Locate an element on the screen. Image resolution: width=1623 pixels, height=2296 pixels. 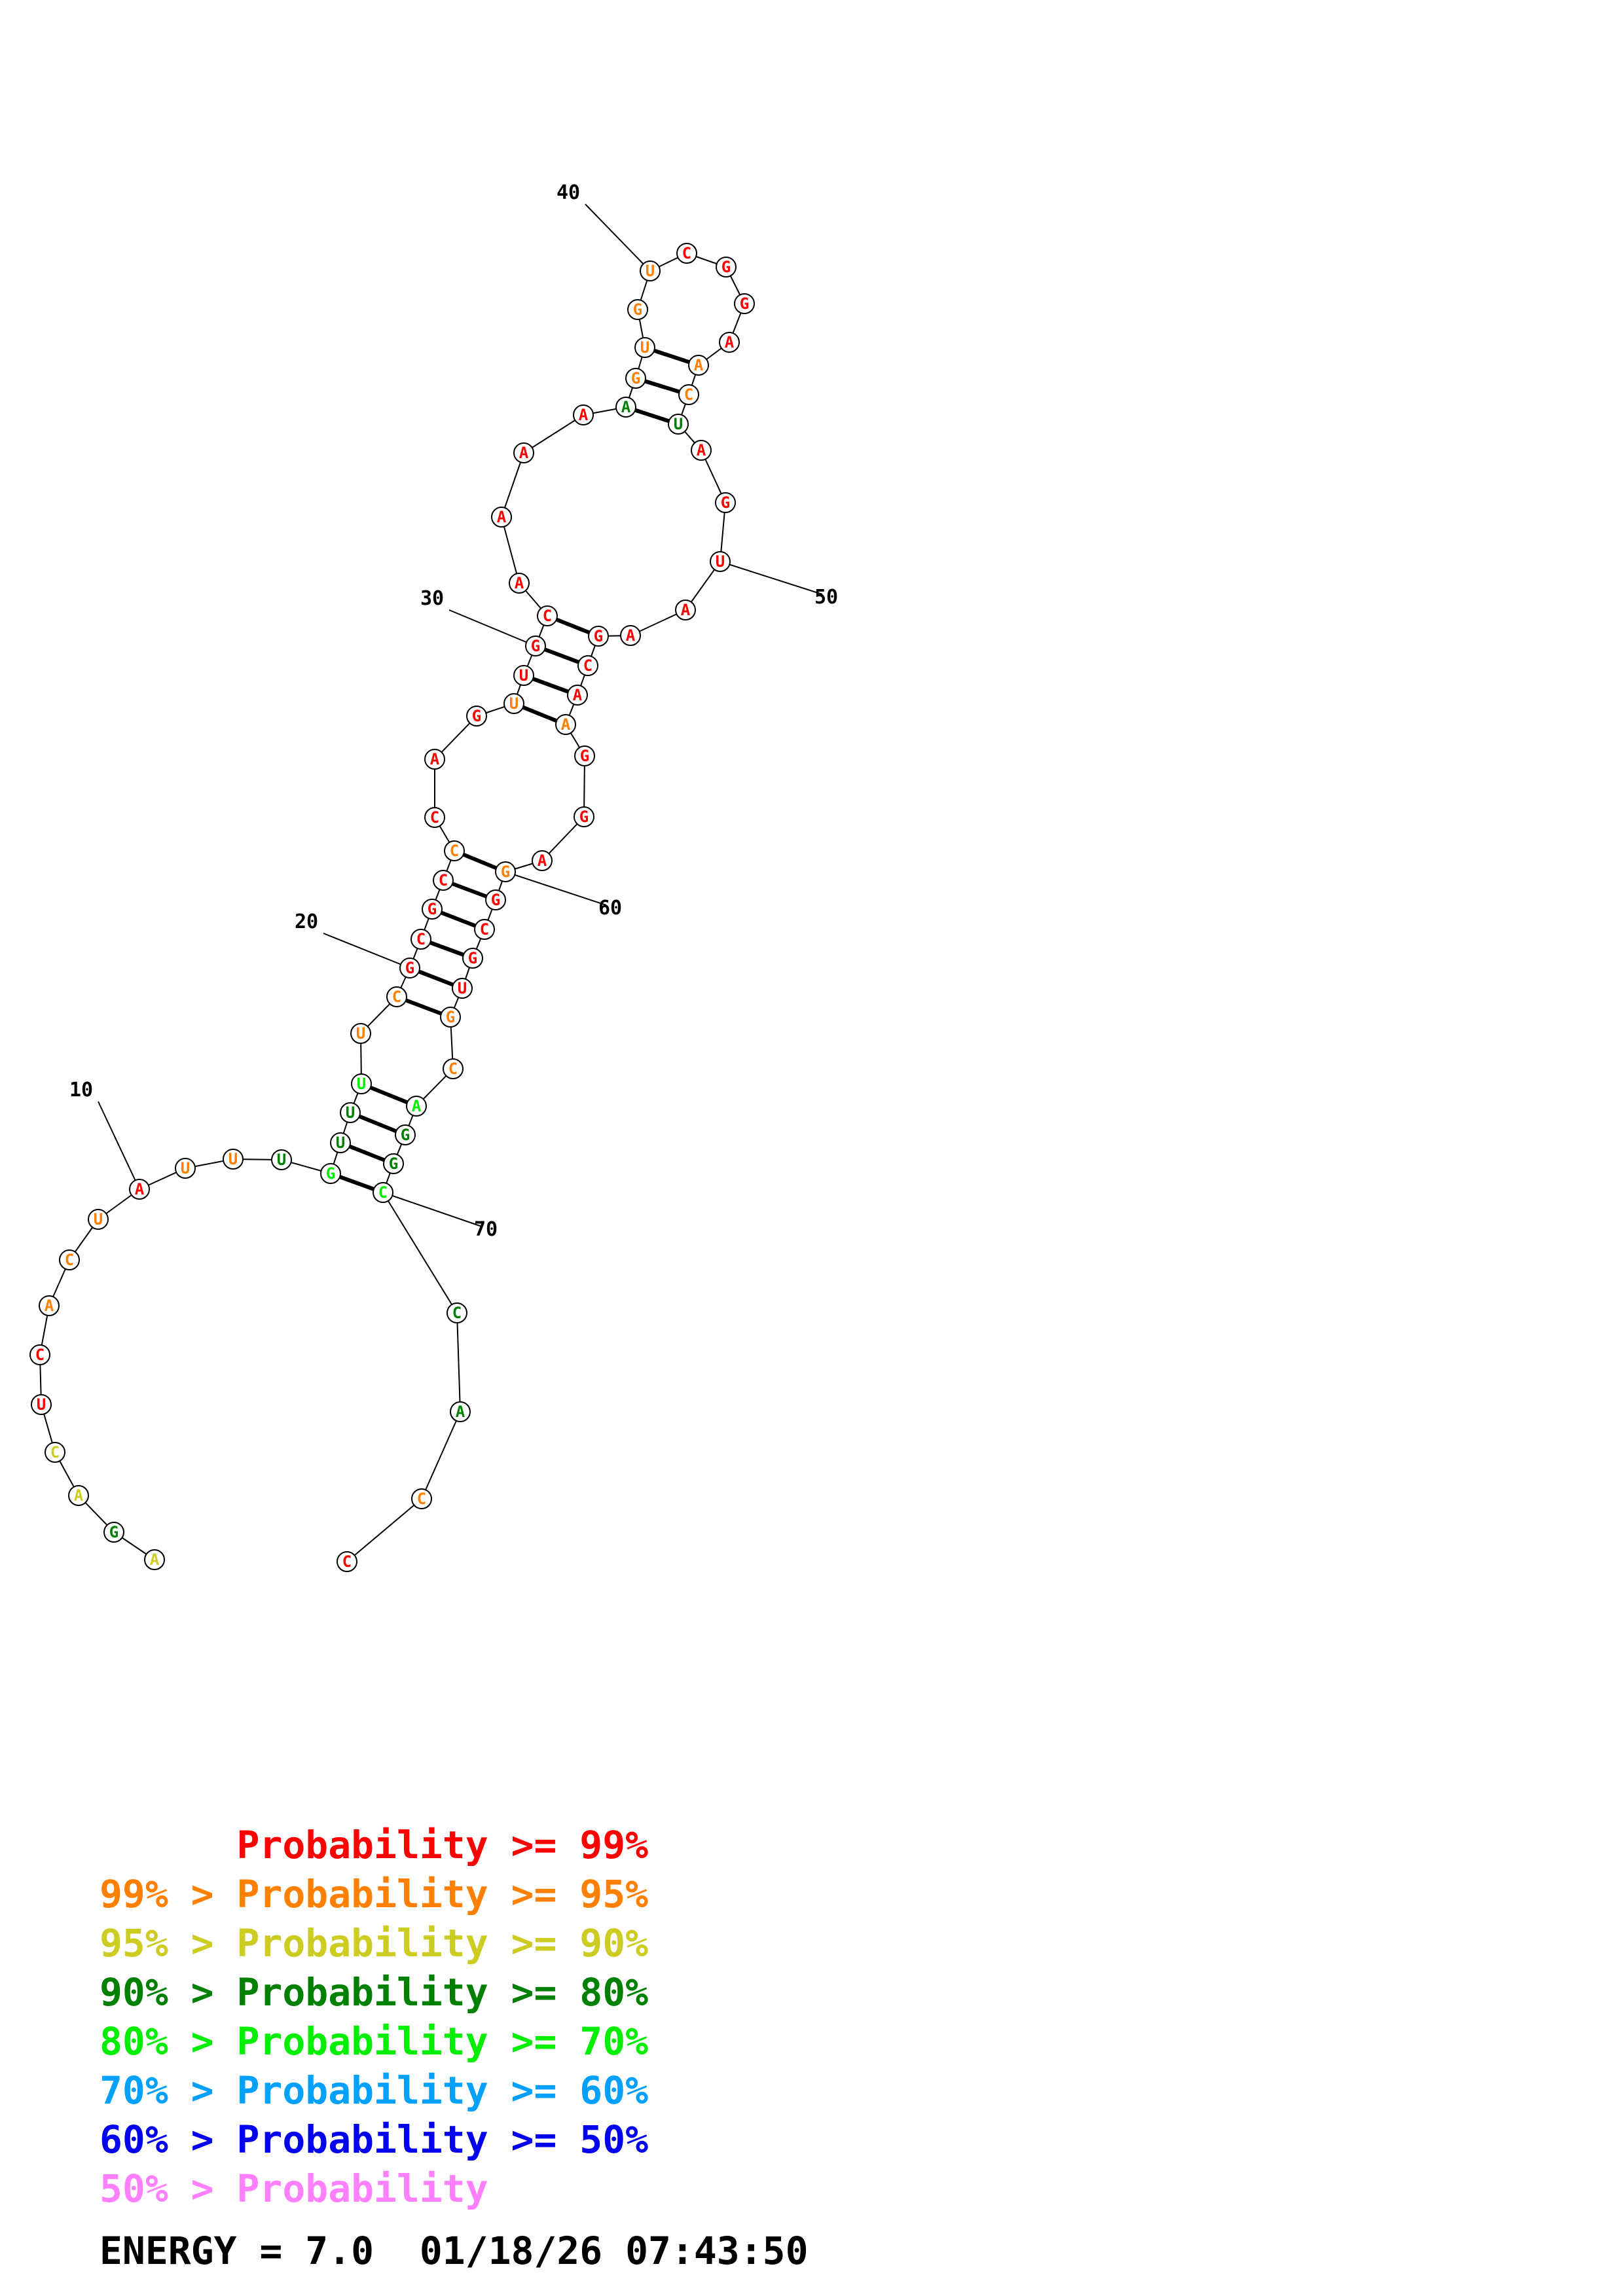
nucleotide-48: A is located at coordinates (701, 451).